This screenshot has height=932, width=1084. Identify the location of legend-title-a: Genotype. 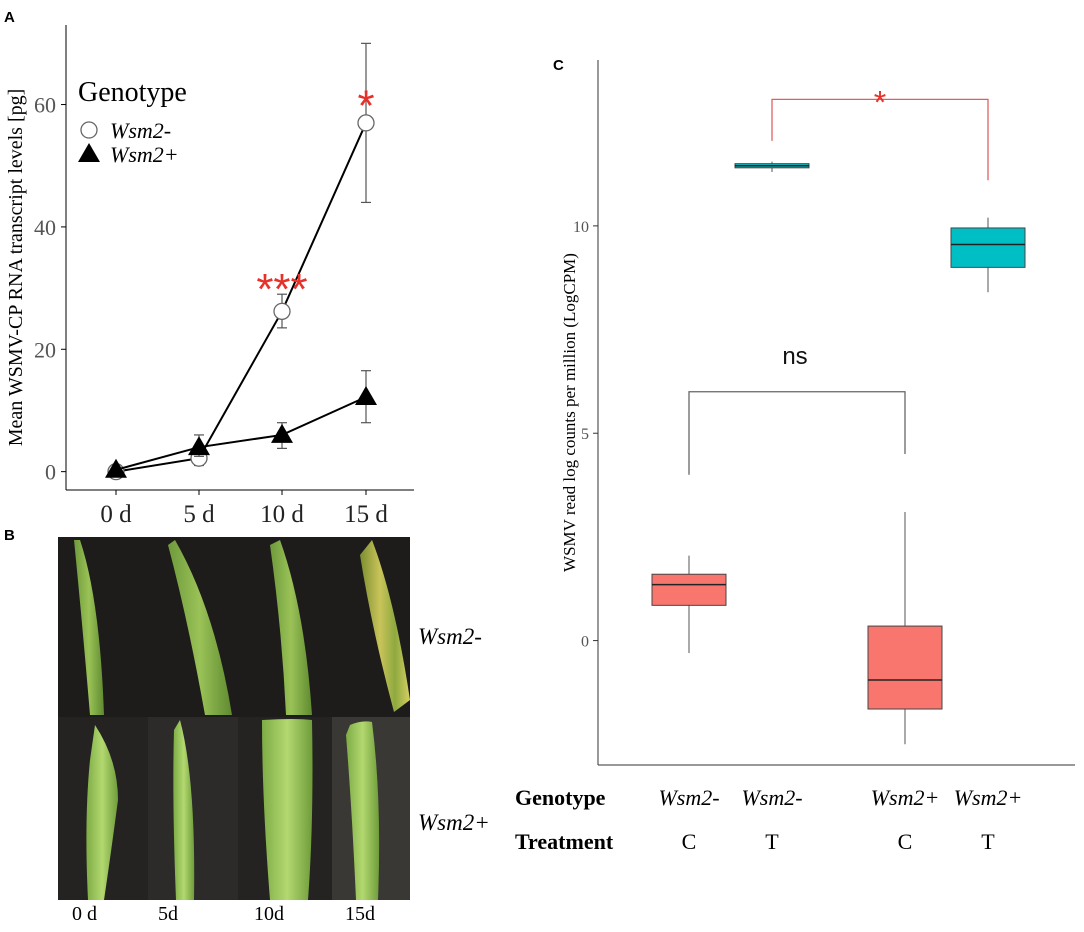
(132, 92).